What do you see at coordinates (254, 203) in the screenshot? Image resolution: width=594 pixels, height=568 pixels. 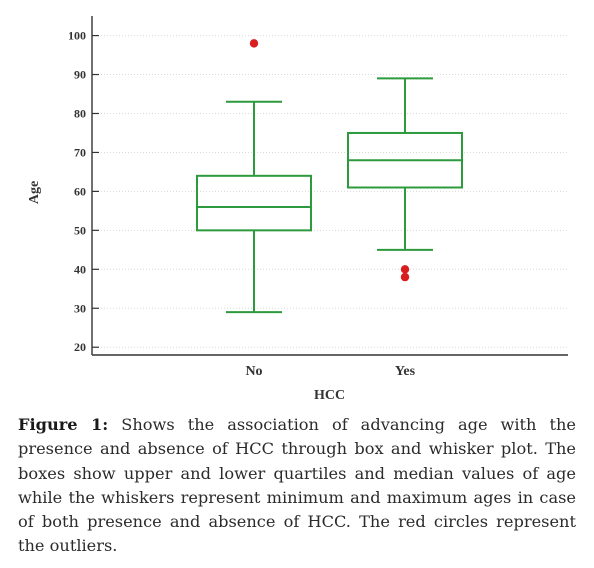 I see `box-iqr-no` at bounding box center [254, 203].